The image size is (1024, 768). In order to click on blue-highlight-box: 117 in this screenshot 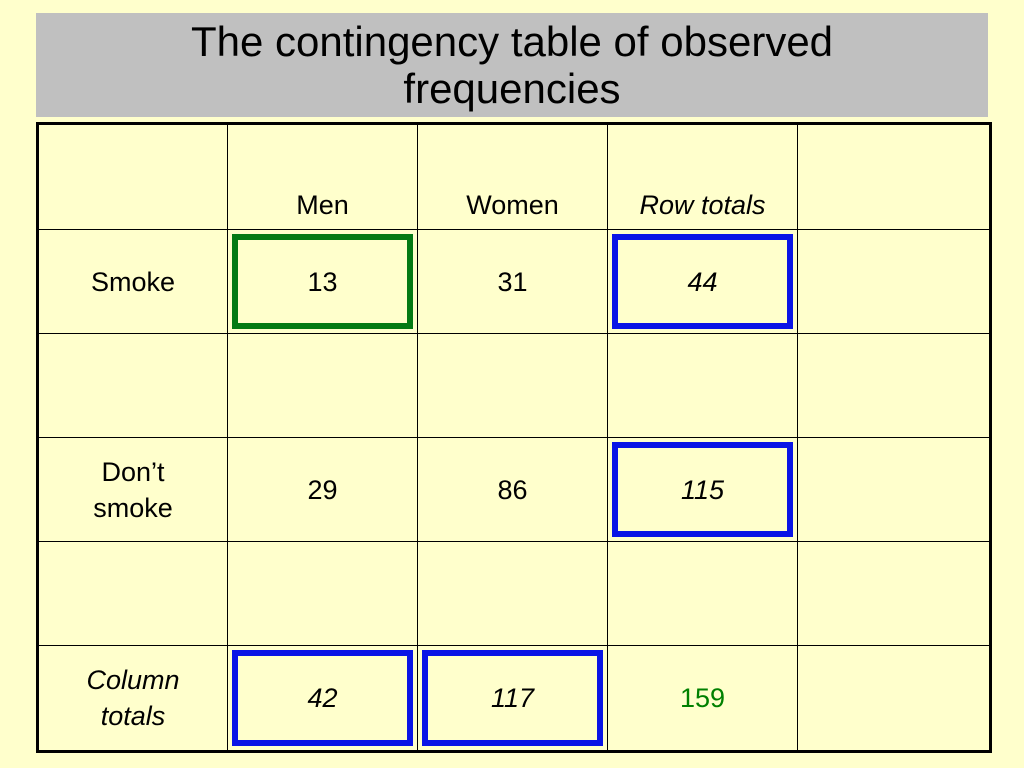, I will do `click(512, 698)`.